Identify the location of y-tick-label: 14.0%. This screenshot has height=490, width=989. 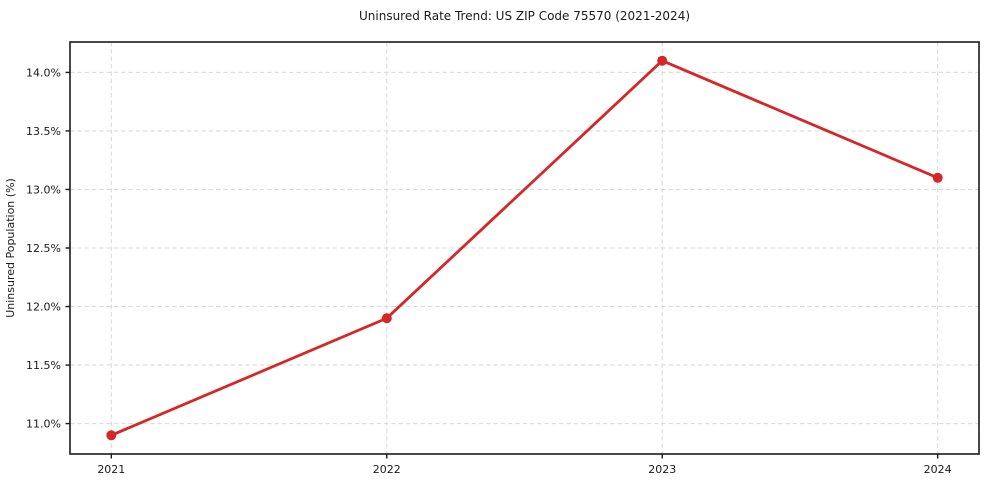
(43, 72).